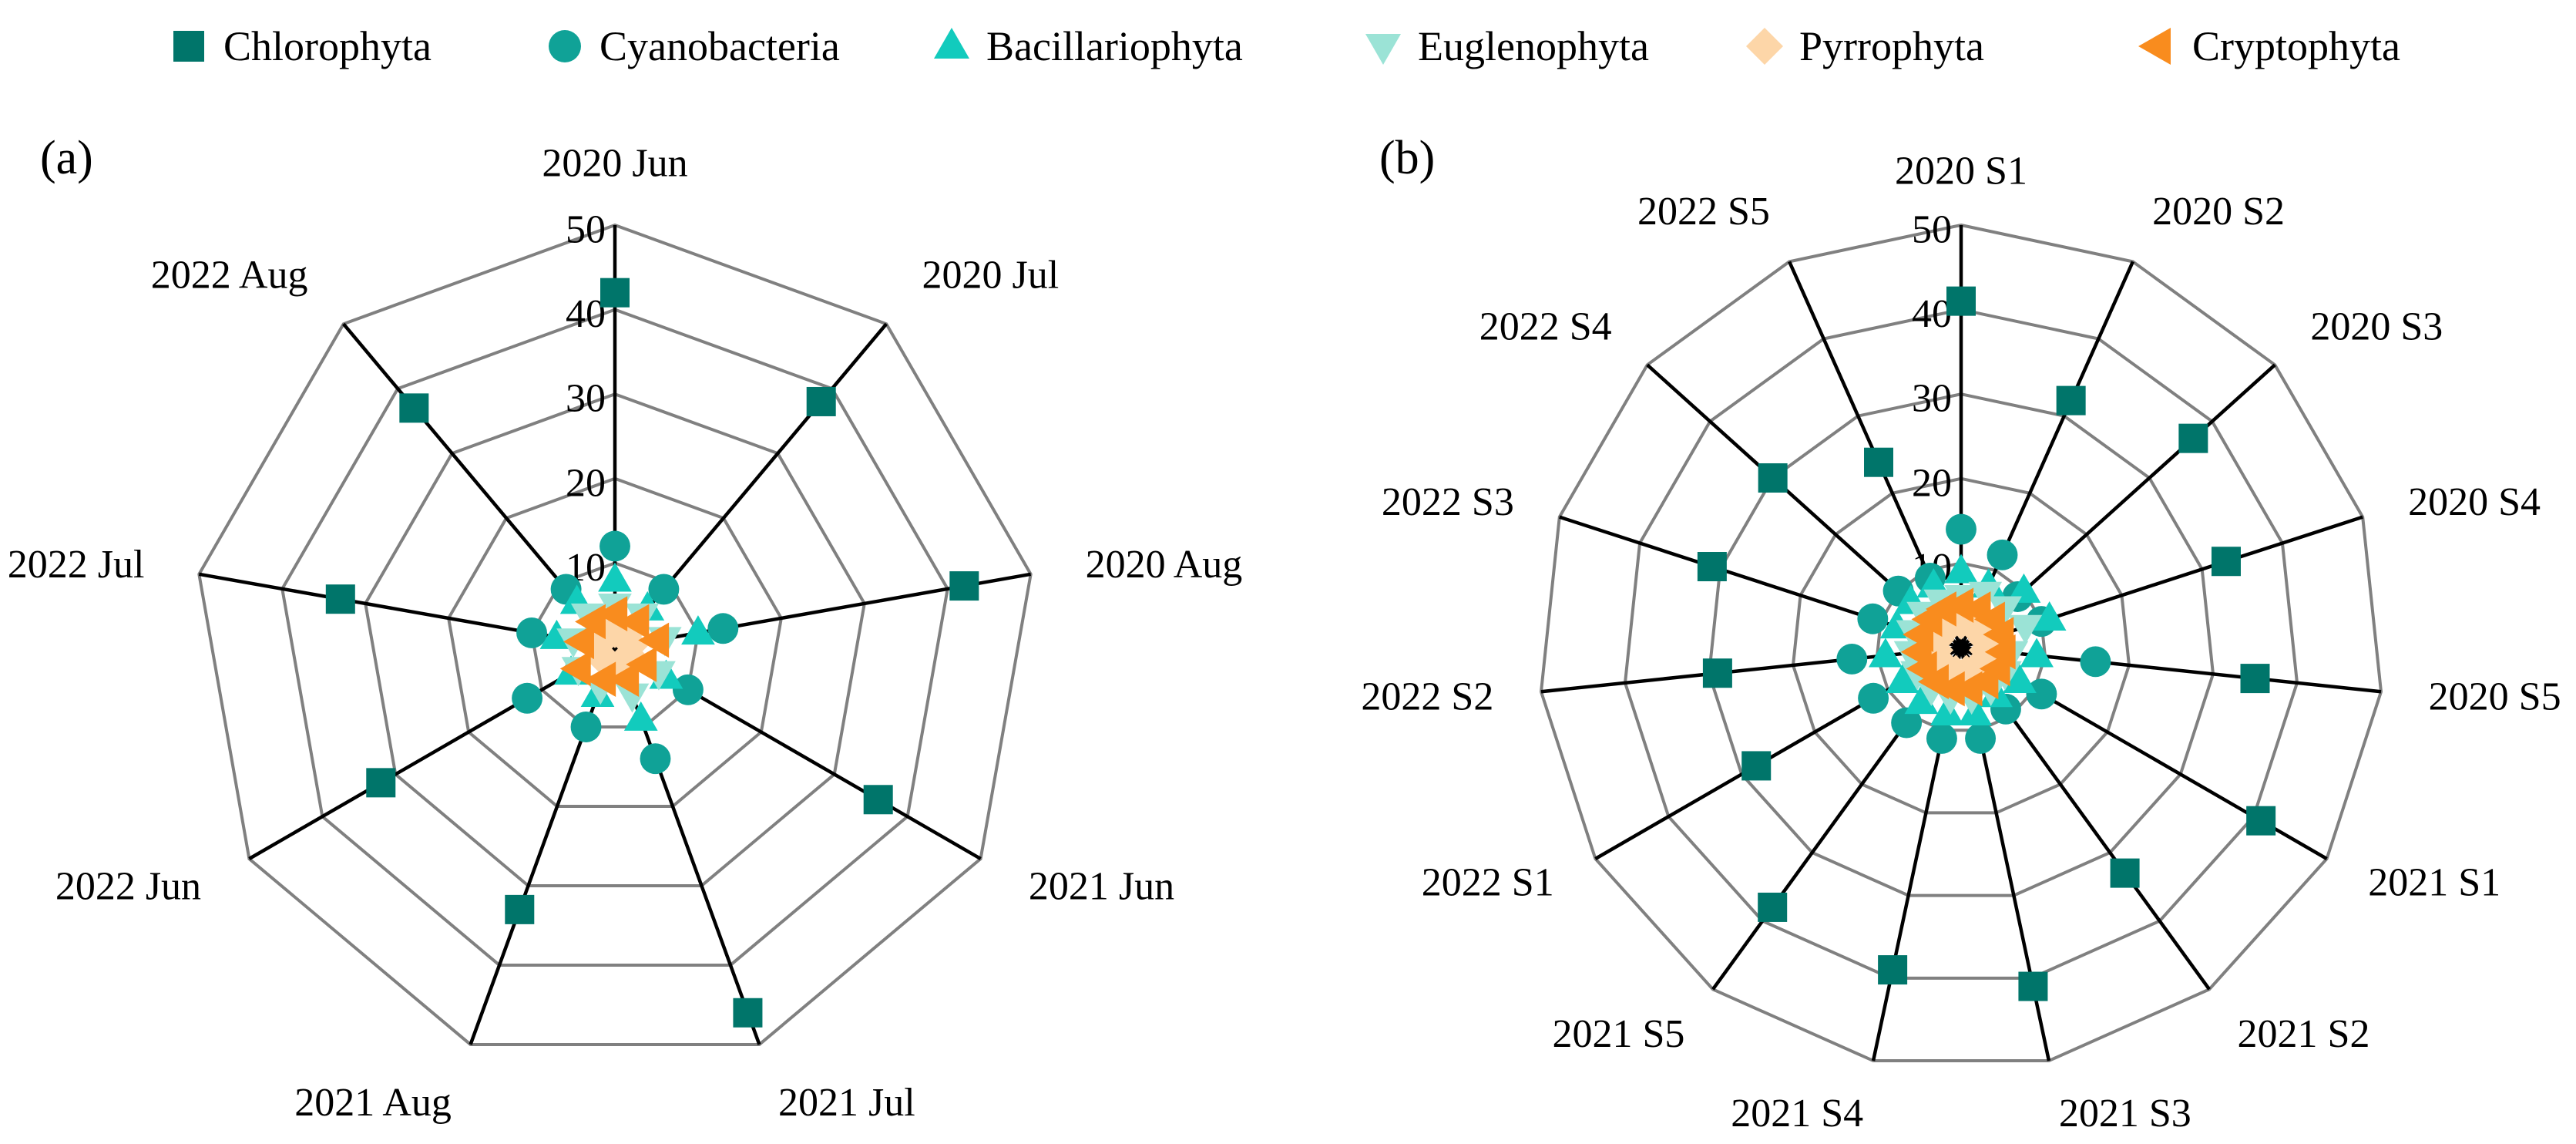  Describe the element at coordinates (2154, 46) in the screenshot. I see `legend-marker-cryptophyta` at that location.